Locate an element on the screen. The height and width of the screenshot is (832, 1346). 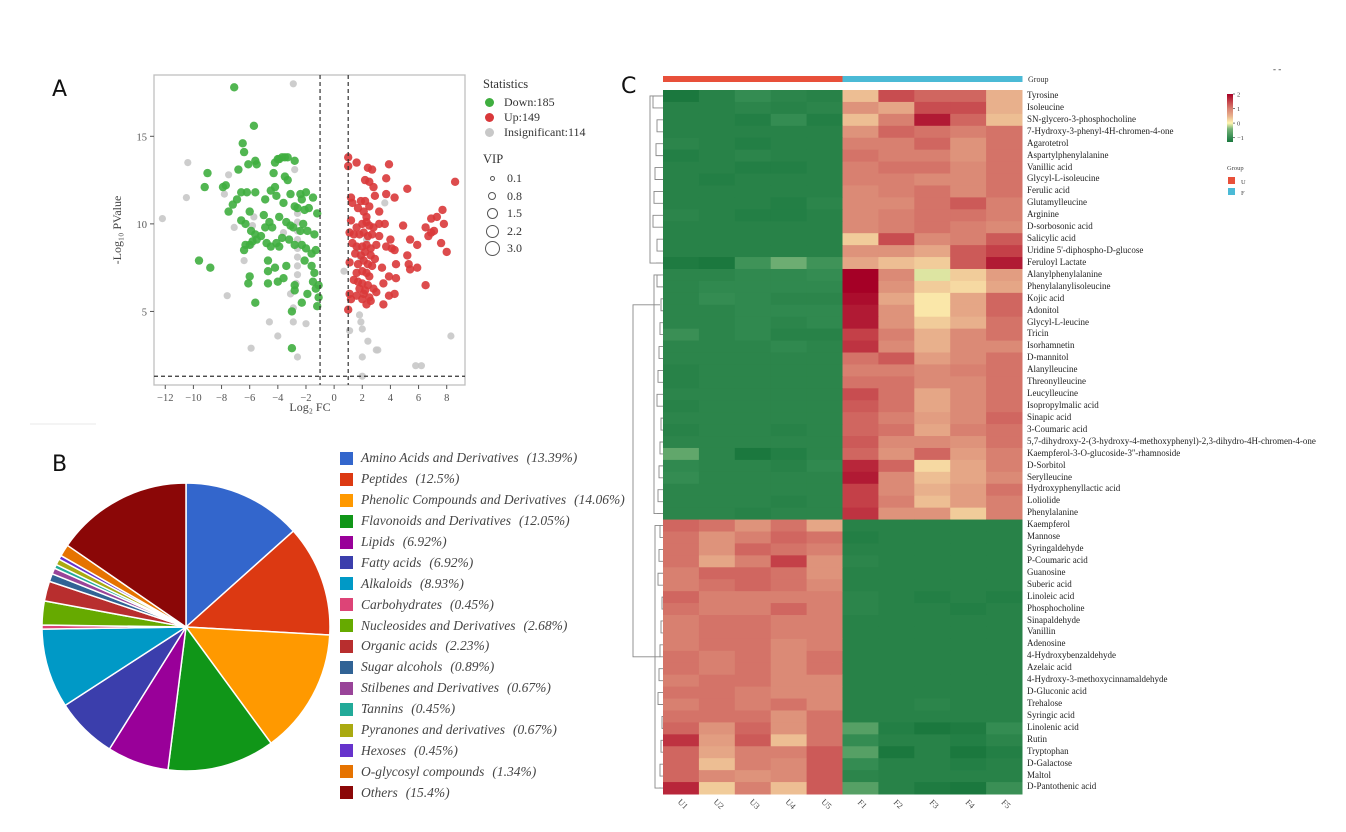
vip-size-ring-icon is located at coordinates (492, 196).